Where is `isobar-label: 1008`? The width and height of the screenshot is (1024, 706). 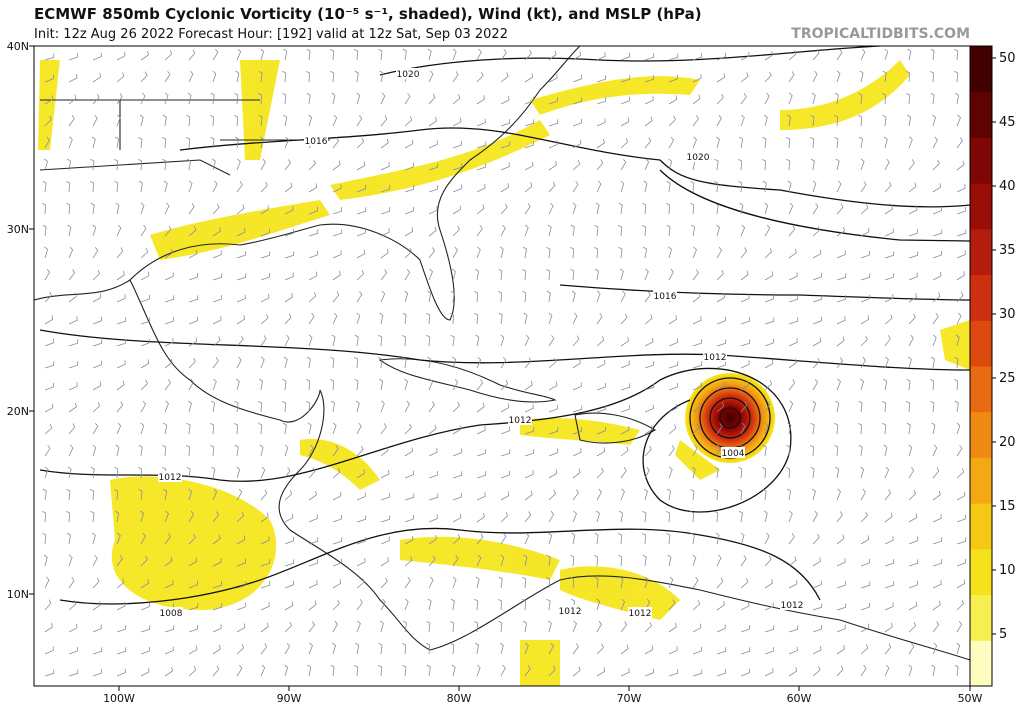 isobar-label: 1008 is located at coordinates (171, 614).